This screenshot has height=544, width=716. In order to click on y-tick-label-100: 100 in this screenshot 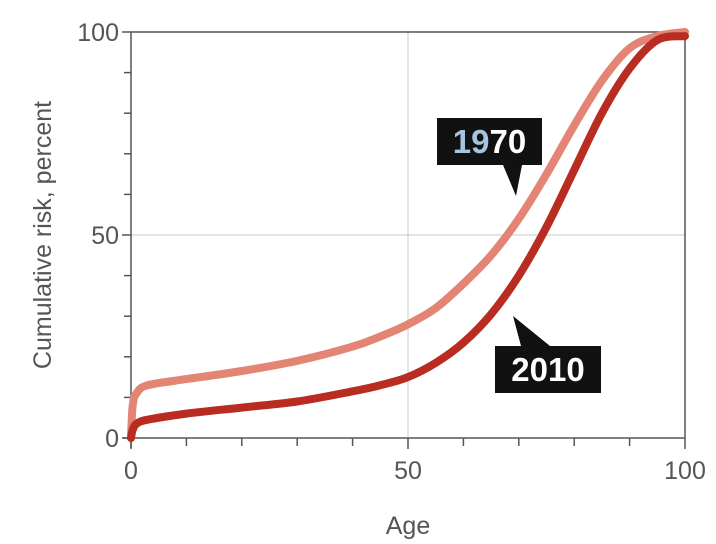, I will do `click(98, 33)`.